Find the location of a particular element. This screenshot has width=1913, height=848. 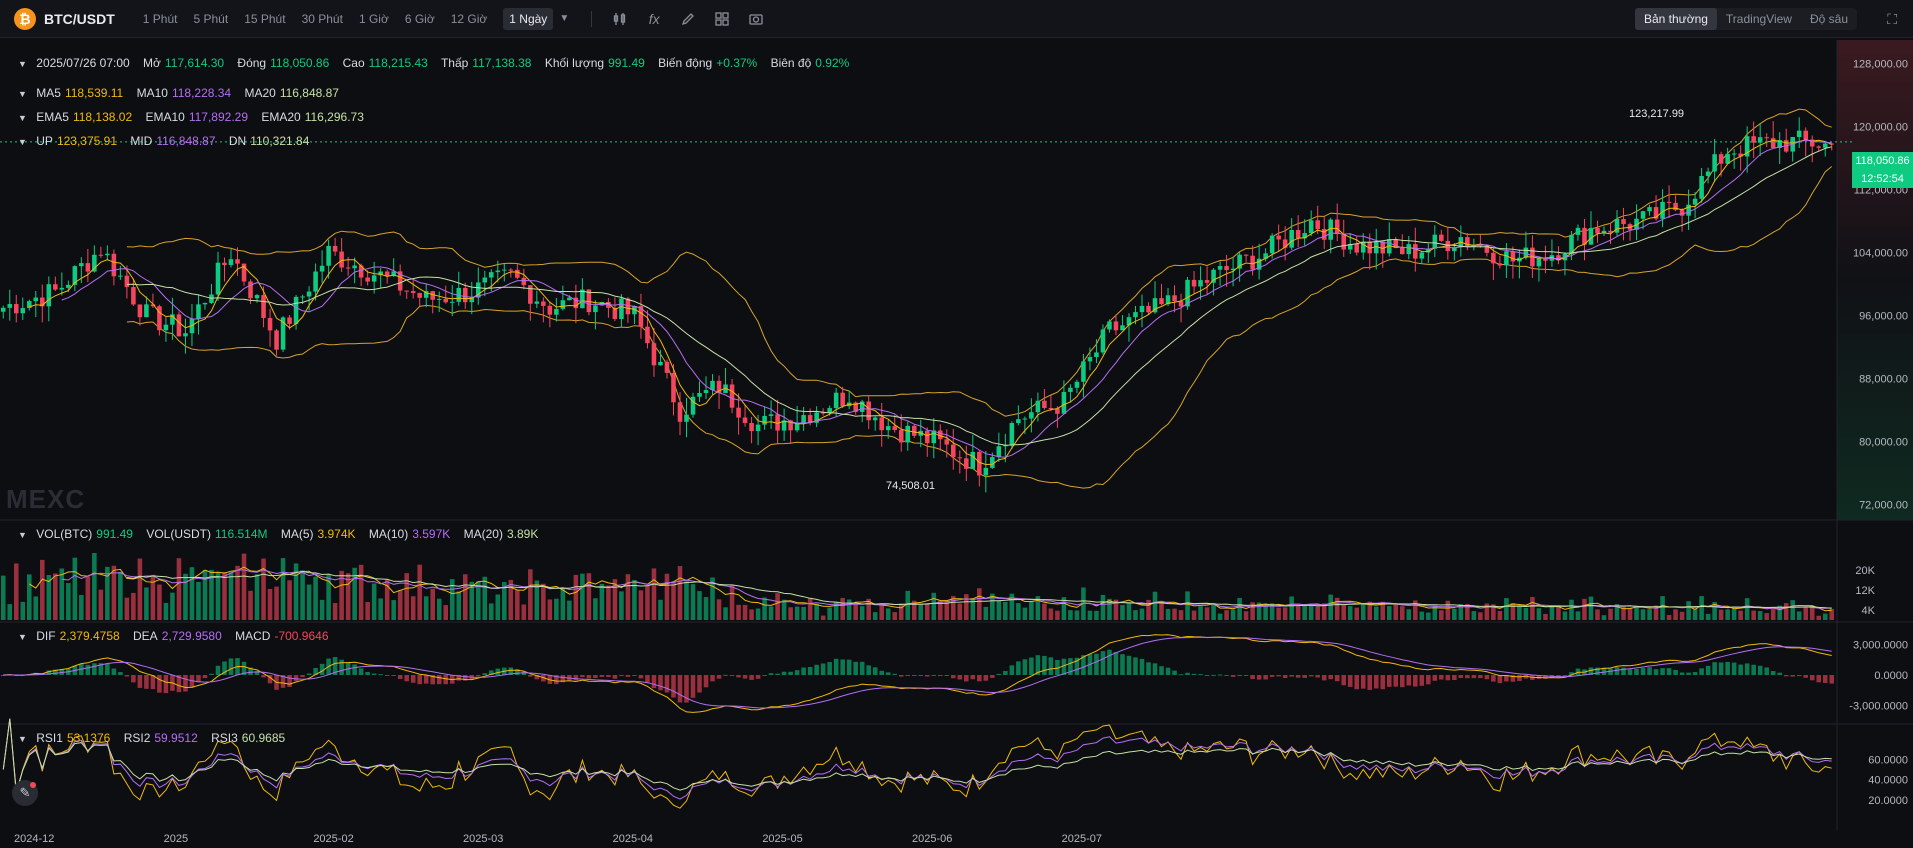

draw-pen-icon is located at coordinates (688, 19).